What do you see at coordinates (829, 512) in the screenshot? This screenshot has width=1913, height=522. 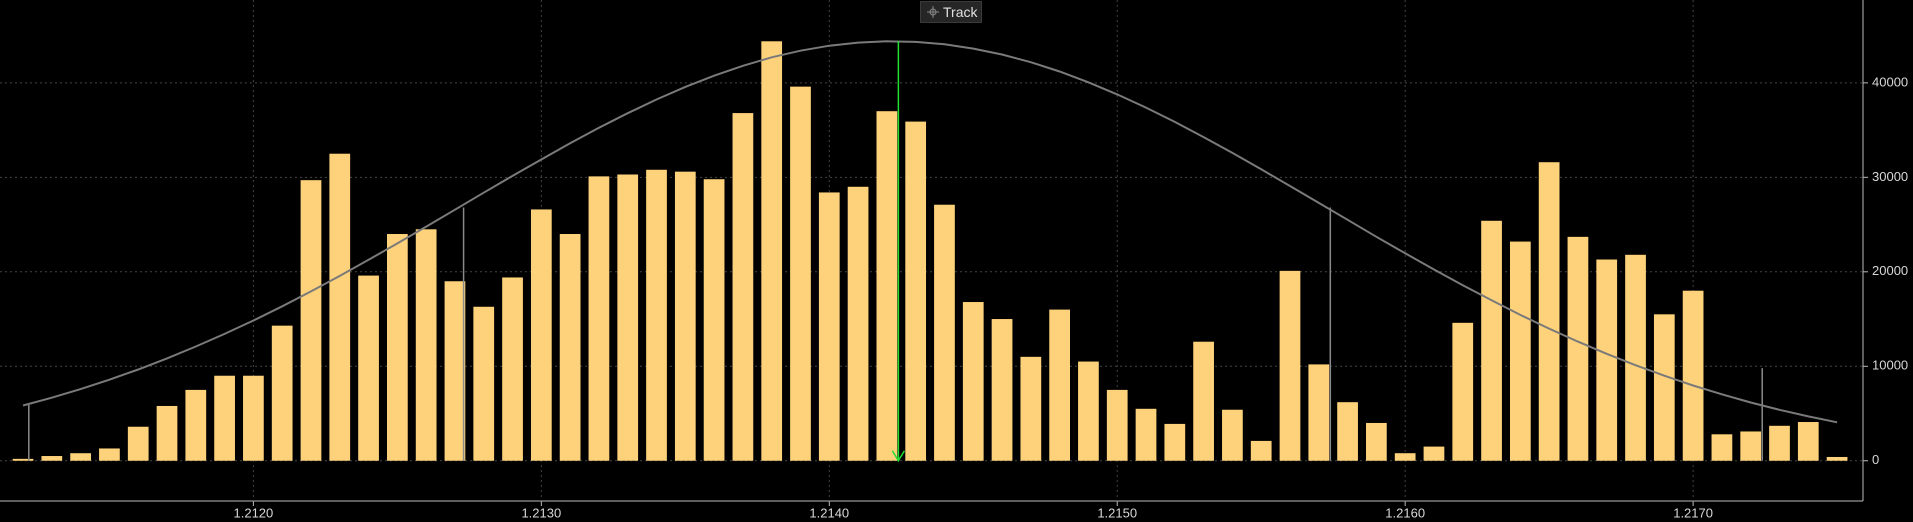 I see `x-tick-label: 1.2140` at bounding box center [829, 512].